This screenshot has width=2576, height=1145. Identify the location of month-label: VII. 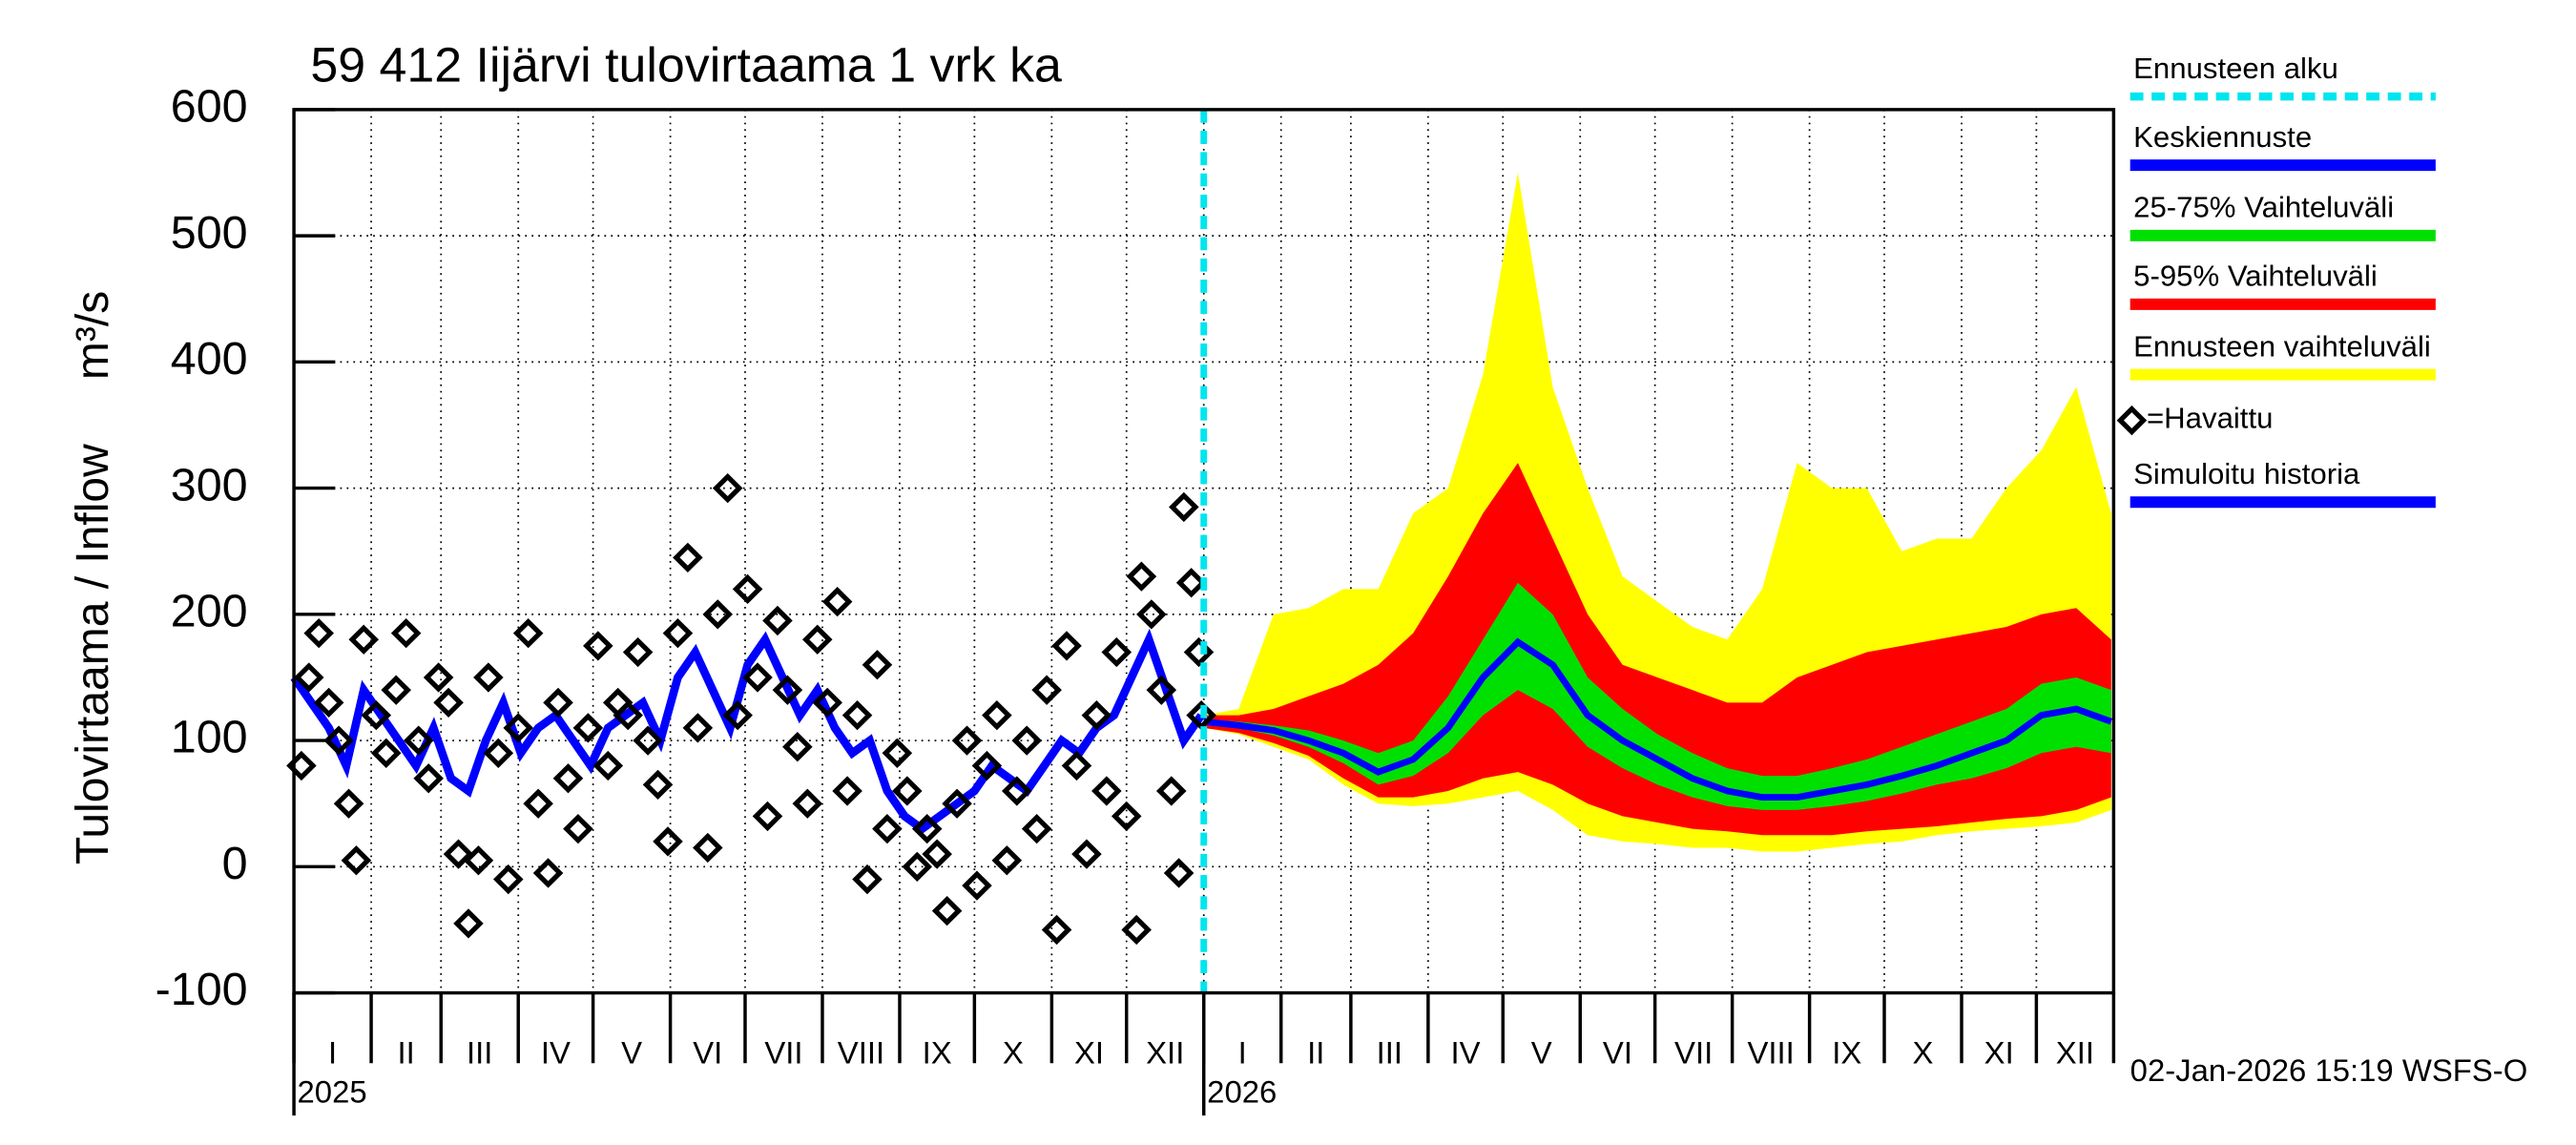
(783, 1052).